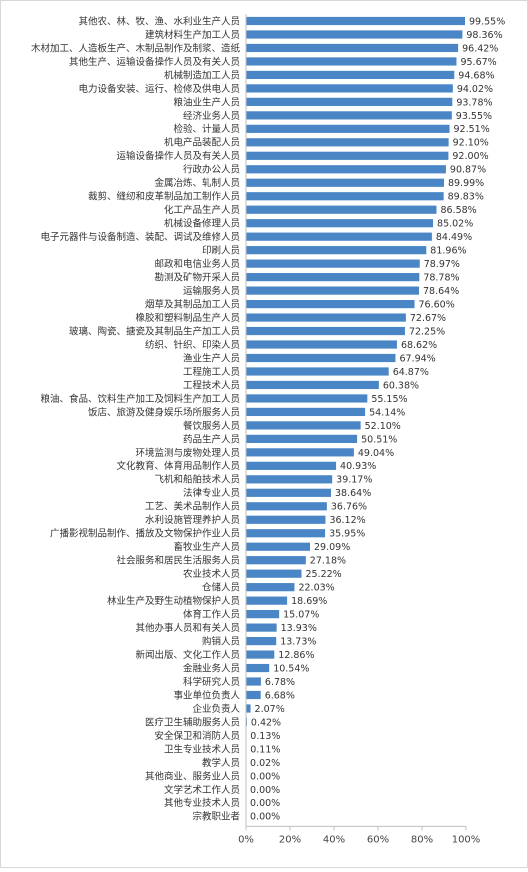  I want to click on value-label: 86.58%, so click(458, 210).